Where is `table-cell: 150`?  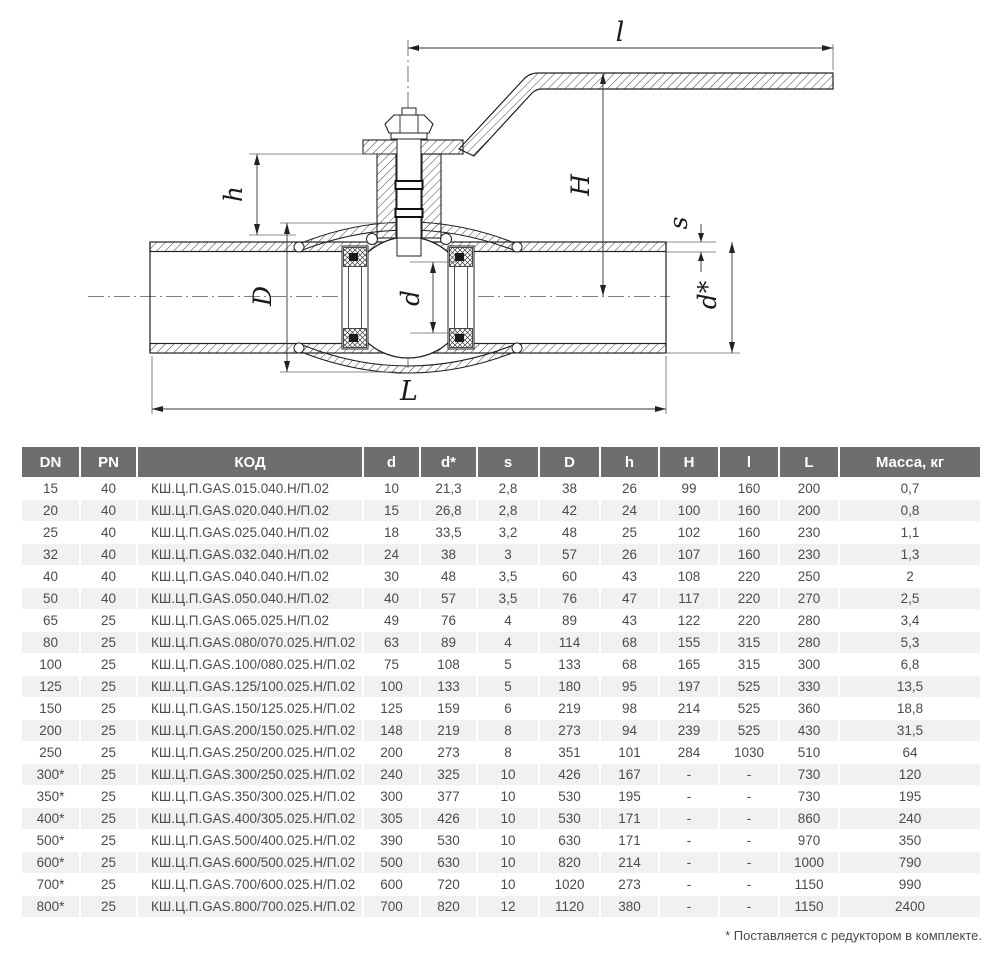 table-cell: 150 is located at coordinates (50, 708).